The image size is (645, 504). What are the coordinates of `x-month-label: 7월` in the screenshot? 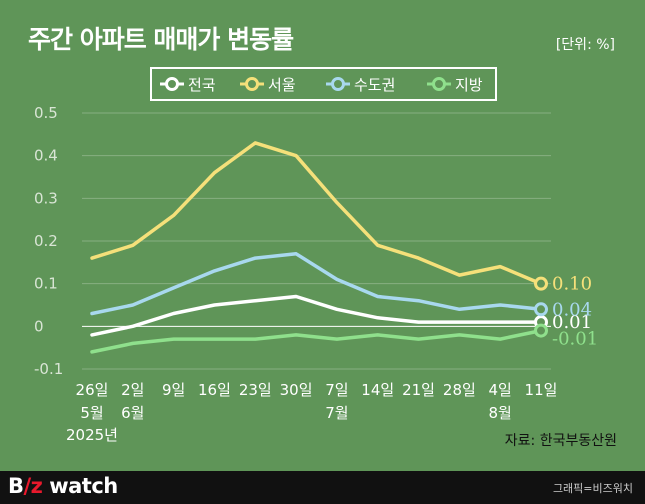 It's located at (336, 413).